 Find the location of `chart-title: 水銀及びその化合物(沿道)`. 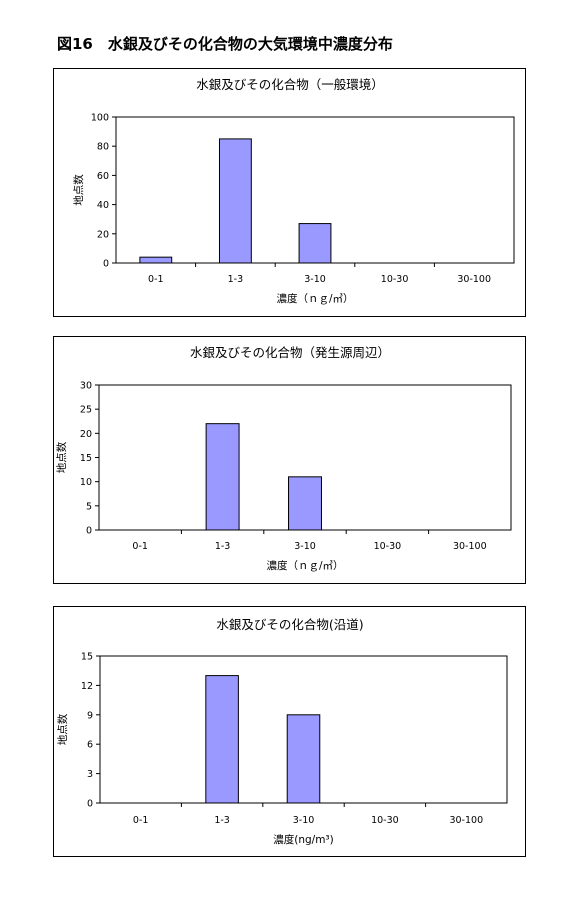

chart-title: 水銀及びその化合物(沿道) is located at coordinates (289, 624).